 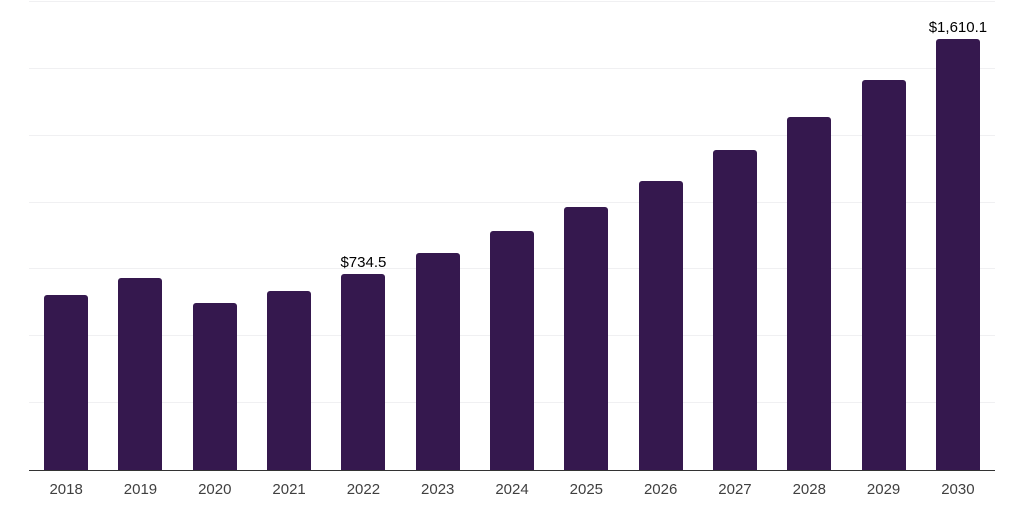 I want to click on x-tick-label-2022: 2022, so click(x=363, y=489).